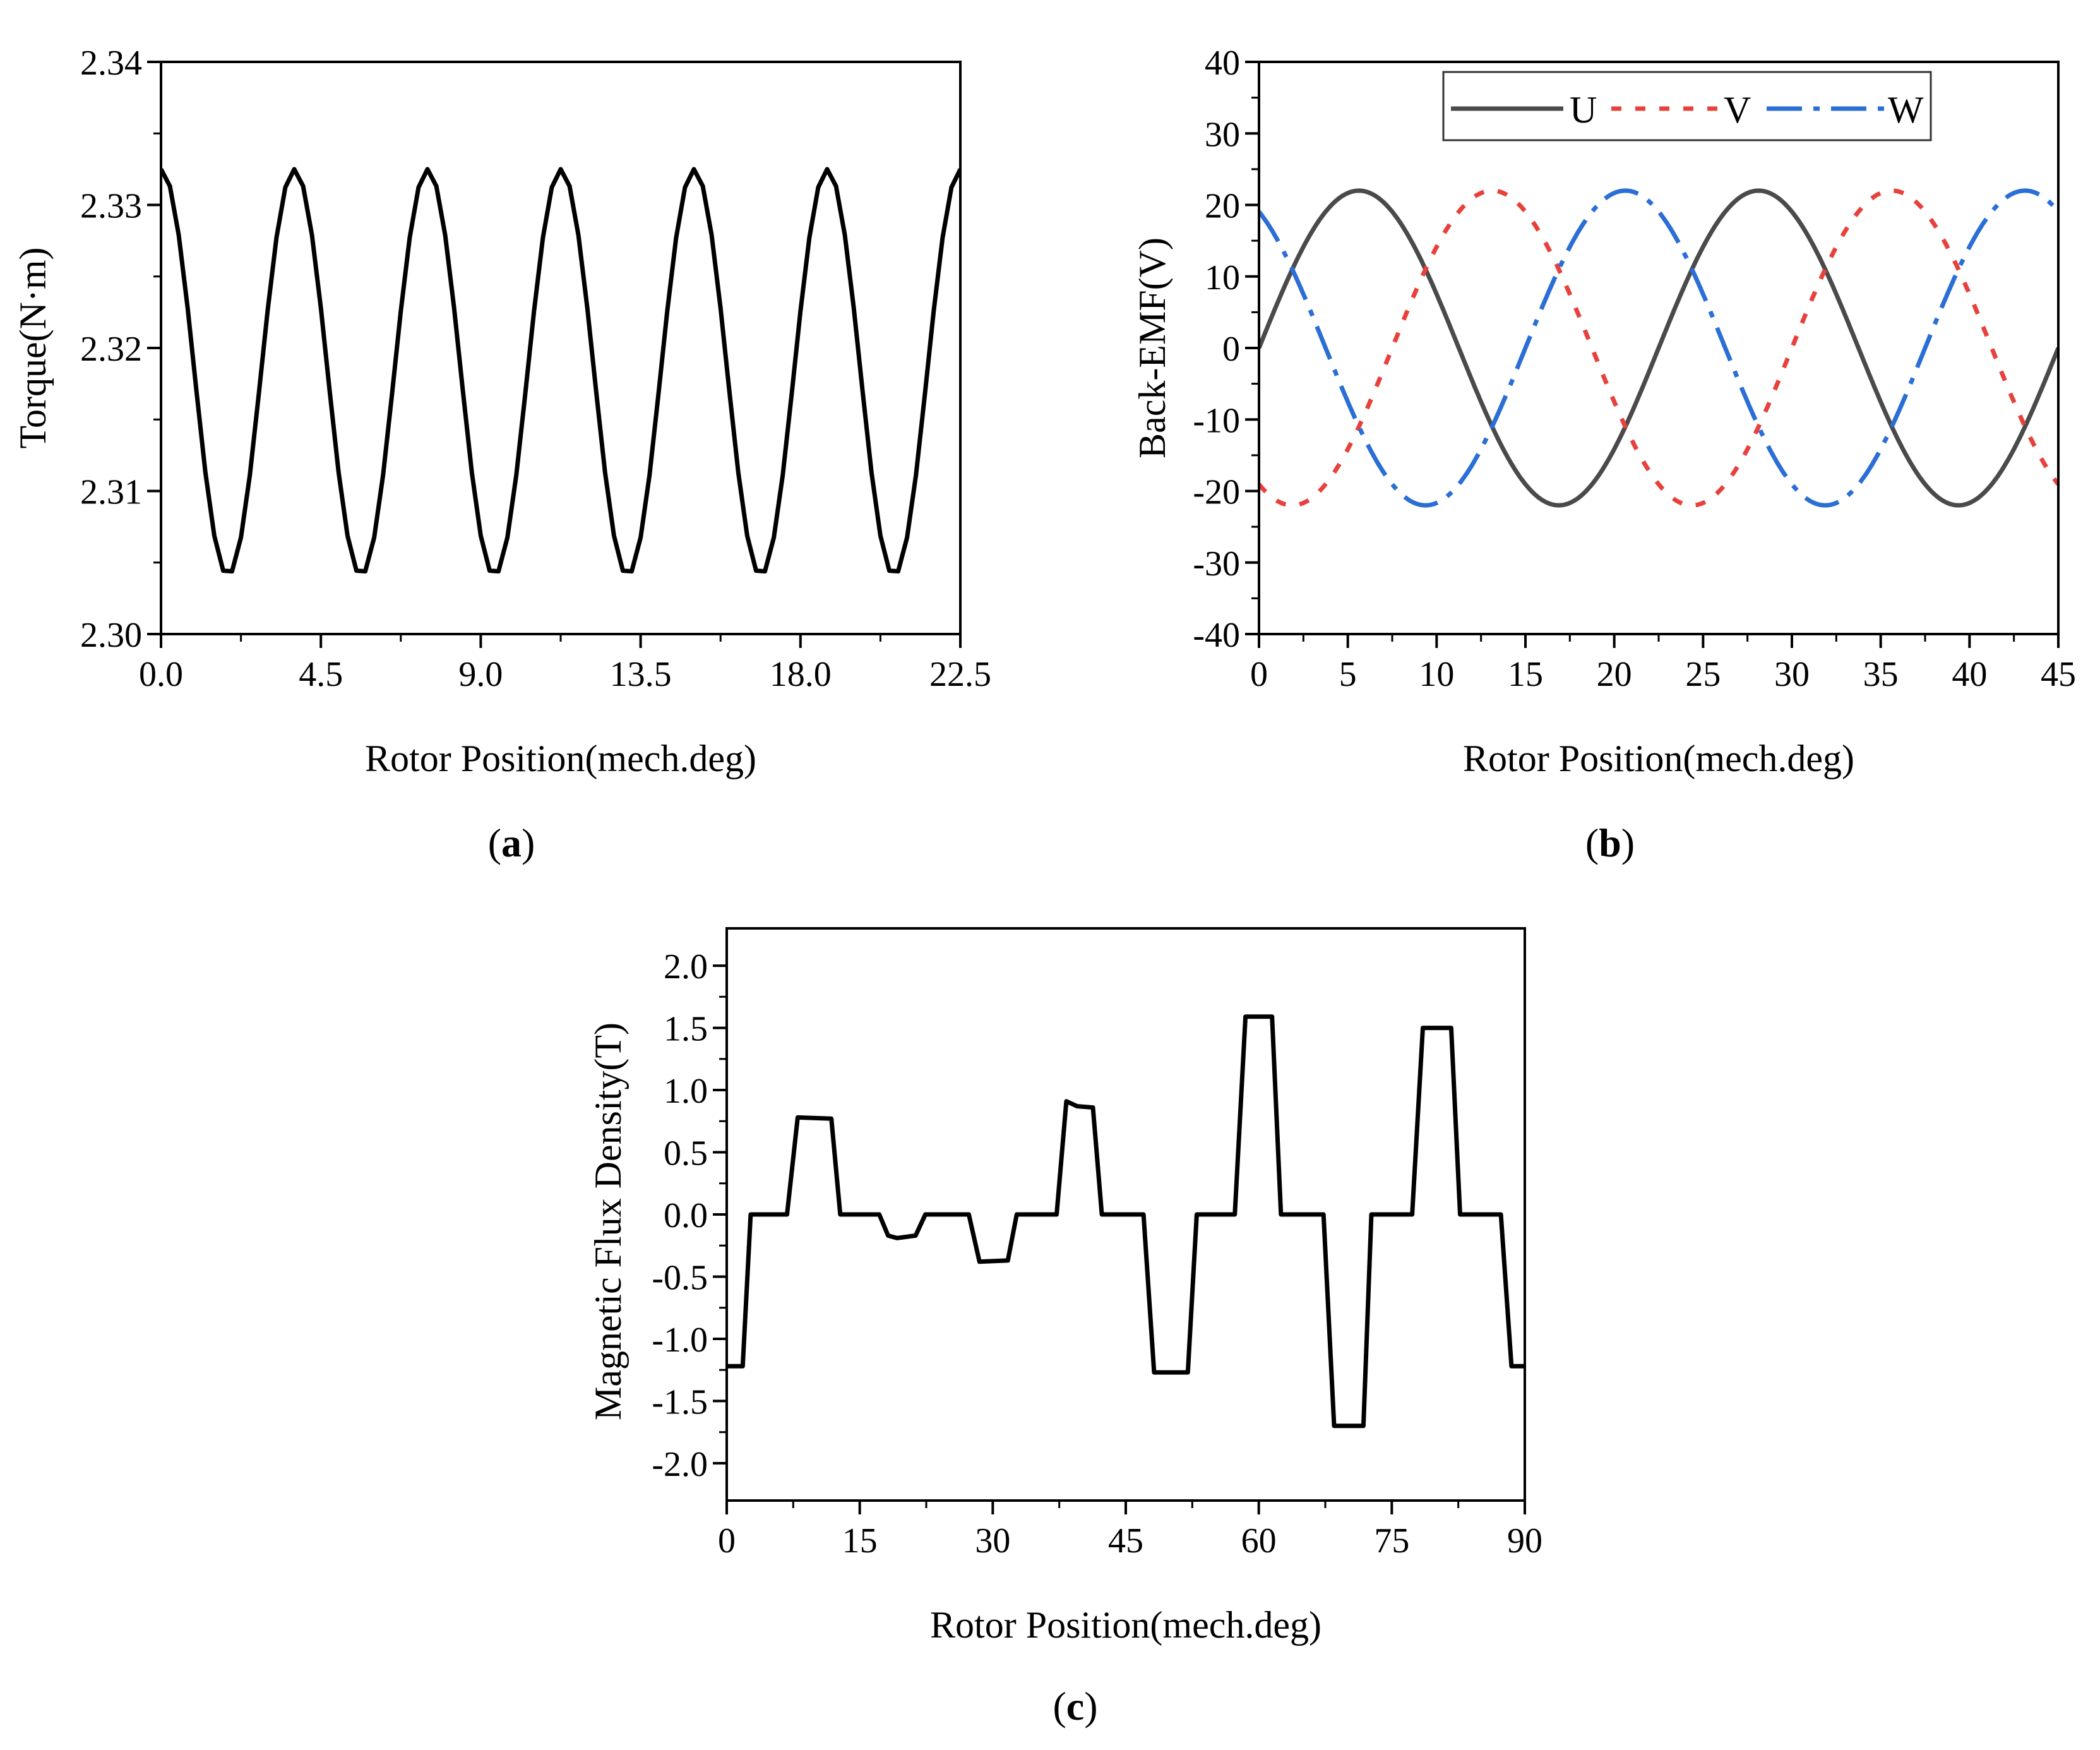 The height and width of the screenshot is (1750, 2100). Describe the element at coordinates (1216, 635) in the screenshot. I see `chart-b-ytick-label: -40` at that location.